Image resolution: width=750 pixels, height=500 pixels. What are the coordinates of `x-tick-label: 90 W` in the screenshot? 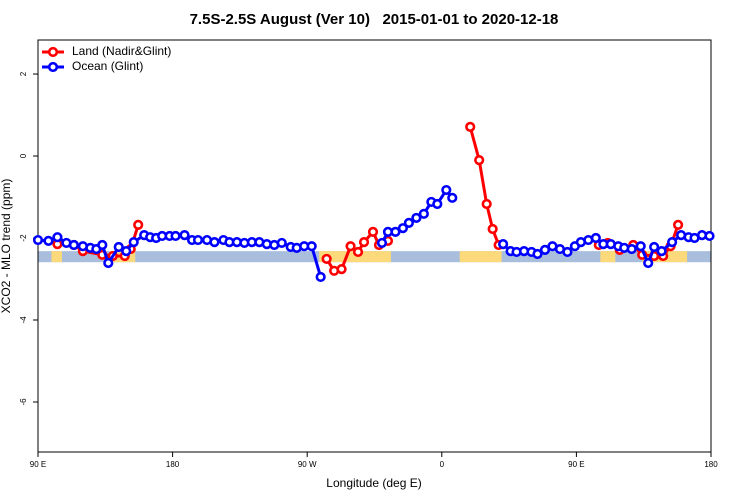 It's located at (307, 464).